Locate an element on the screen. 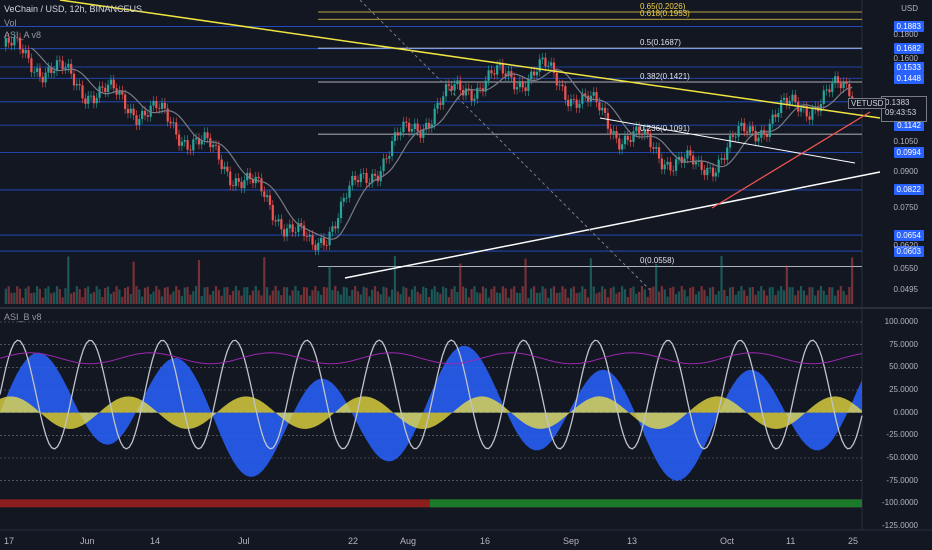  osc-tick-label: -25.0000 is located at coordinates (902, 435).